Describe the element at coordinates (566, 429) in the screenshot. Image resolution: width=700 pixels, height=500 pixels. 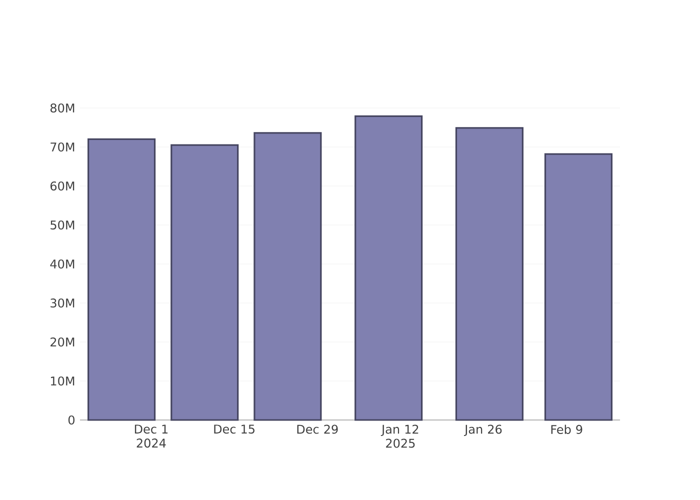
I see `x-tick-label: Feb 9` at that location.